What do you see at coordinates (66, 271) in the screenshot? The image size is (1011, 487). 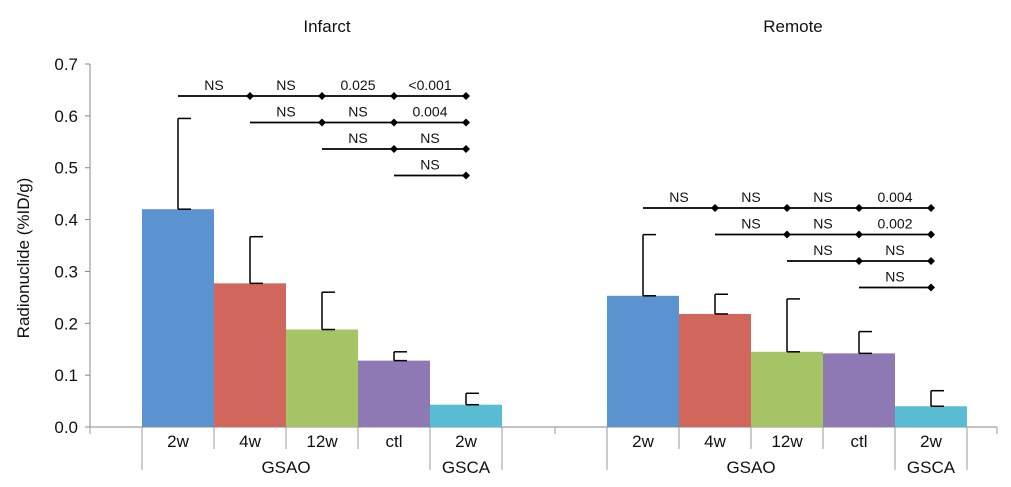 I see `y-tick-label: 0.3` at bounding box center [66, 271].